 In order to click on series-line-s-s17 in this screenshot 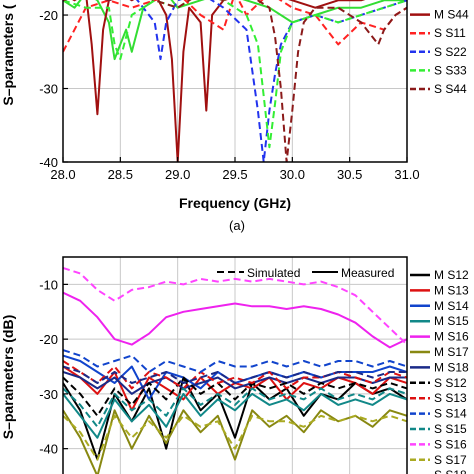, I will do `click(235, 437)`.